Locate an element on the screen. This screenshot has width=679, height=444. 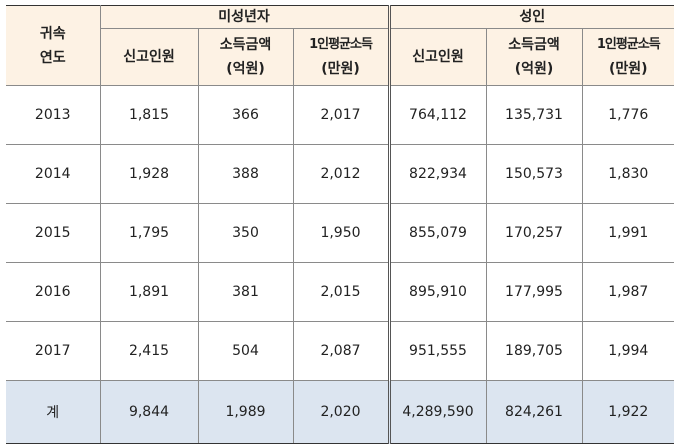
adult-avg-cell: 1,830 is located at coordinates (628, 174).